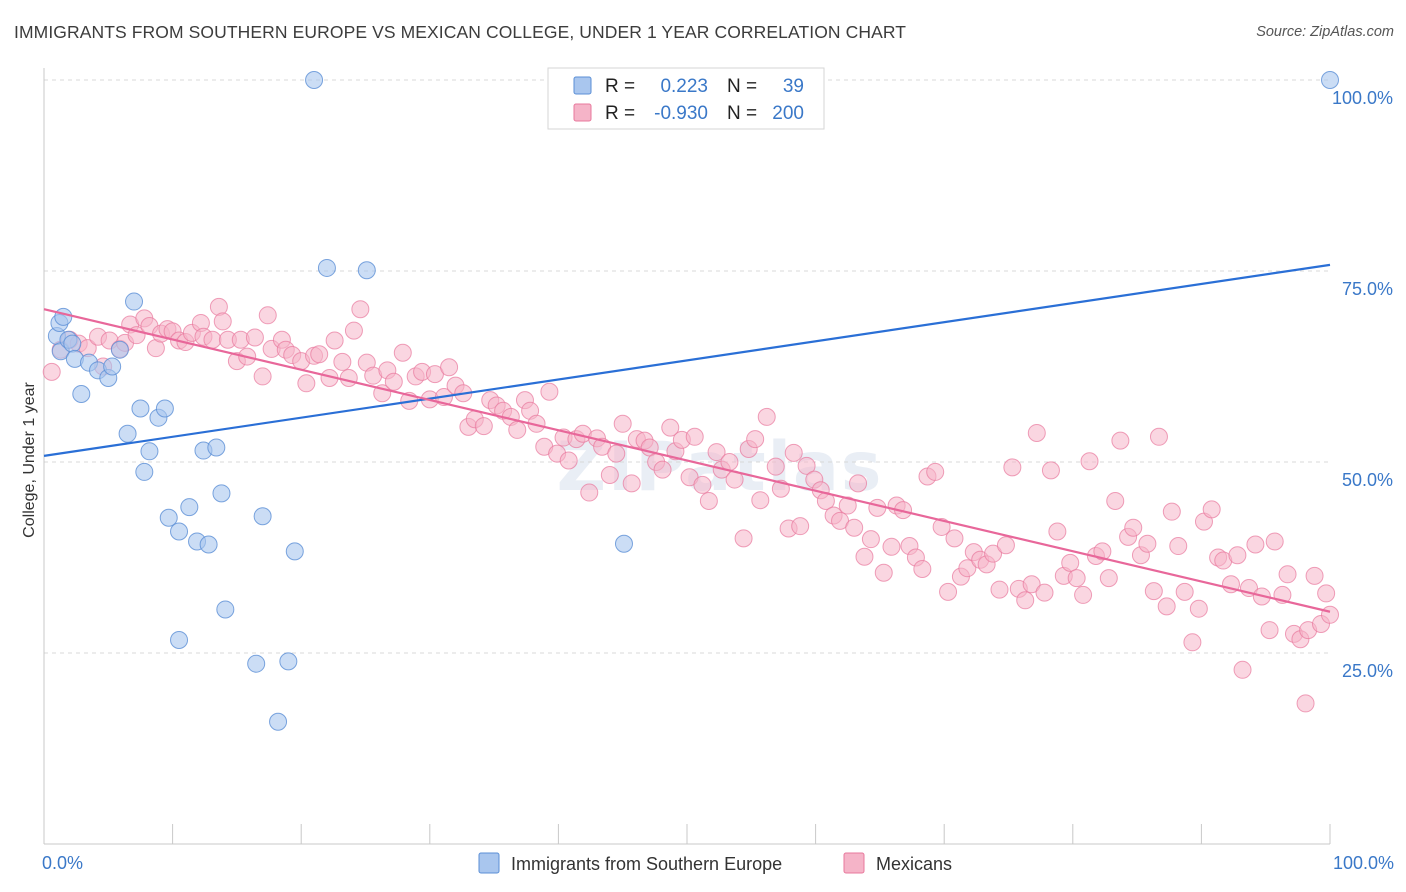 The width and height of the screenshot is (1406, 892). I want to click on y-tick-label: 25.0%, so click(1367, 671).